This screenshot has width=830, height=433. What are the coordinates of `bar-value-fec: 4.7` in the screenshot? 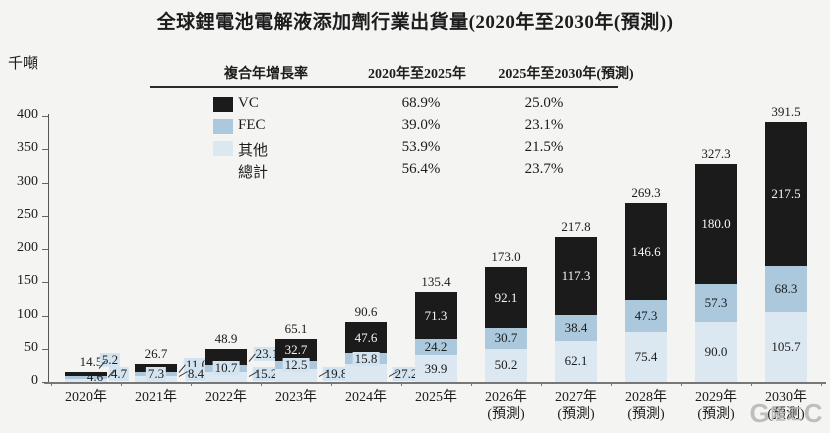 It's located at (119, 373).